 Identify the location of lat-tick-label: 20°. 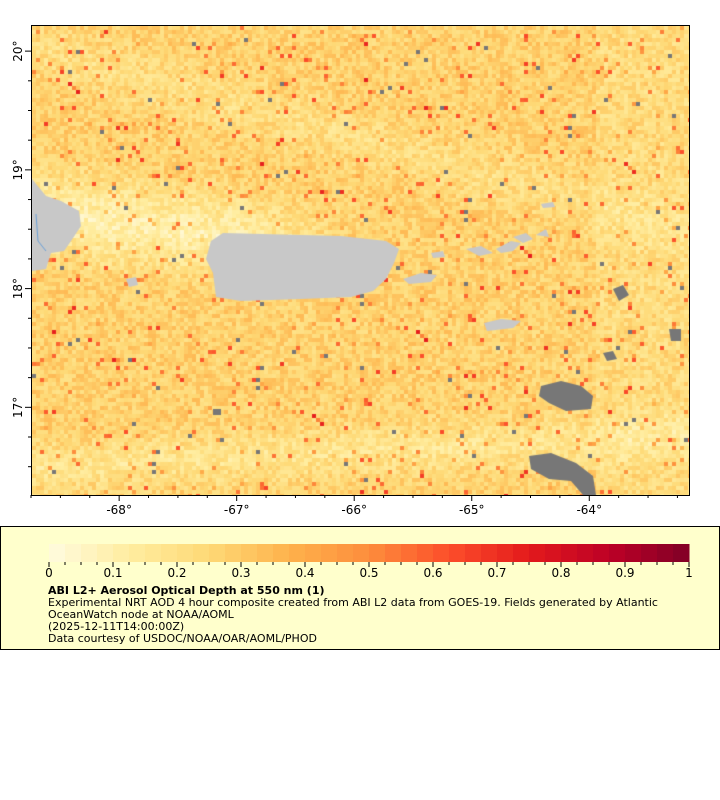
(18, 50).